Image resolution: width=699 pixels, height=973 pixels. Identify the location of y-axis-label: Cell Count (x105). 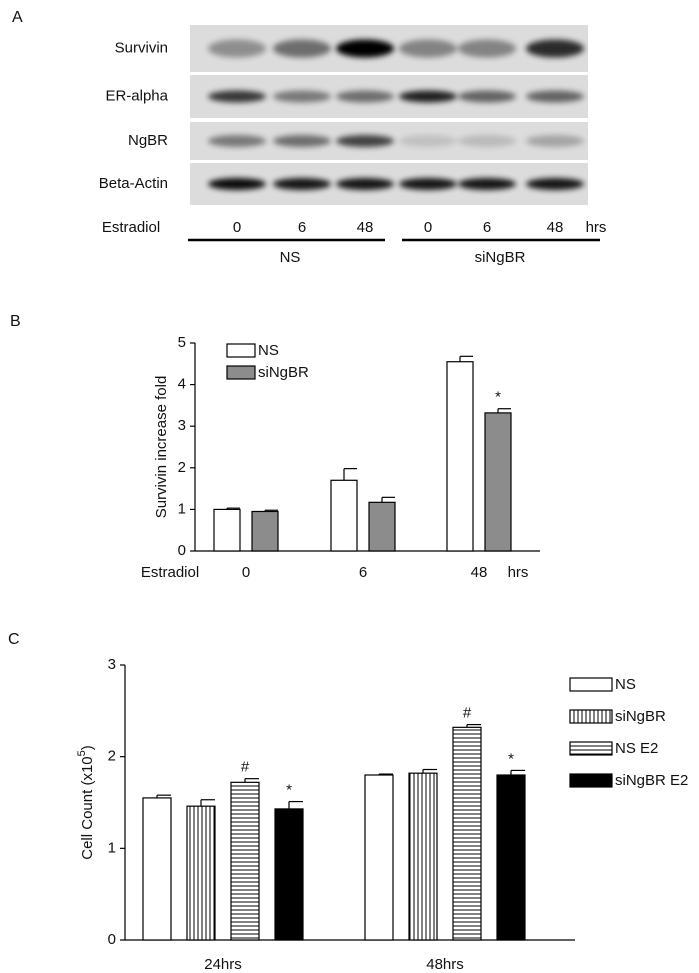
(86, 802).